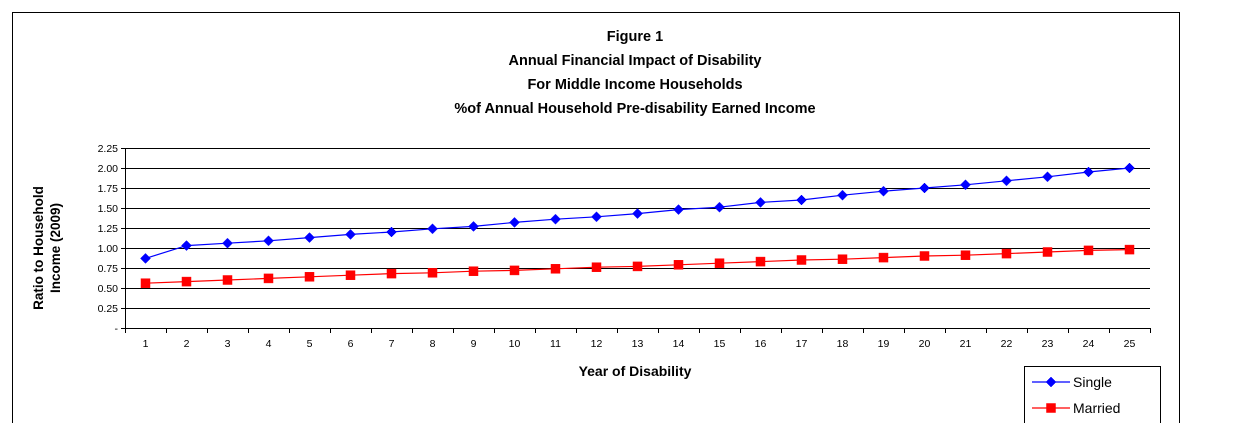  Describe the element at coordinates (146, 344) in the screenshot. I see `x-tick-label: 1` at that location.